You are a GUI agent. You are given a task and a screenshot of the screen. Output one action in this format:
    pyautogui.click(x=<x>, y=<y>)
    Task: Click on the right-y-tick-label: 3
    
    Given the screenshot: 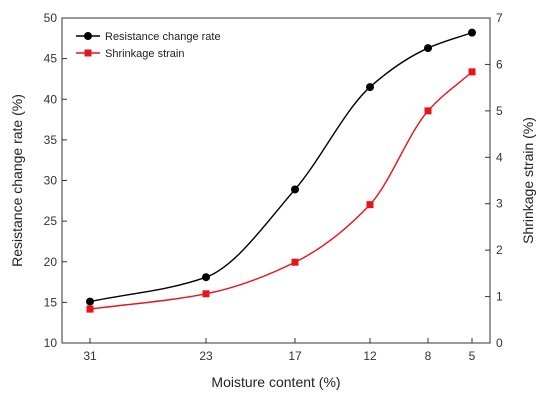 What is the action you would take?
    pyautogui.click(x=499, y=204)
    